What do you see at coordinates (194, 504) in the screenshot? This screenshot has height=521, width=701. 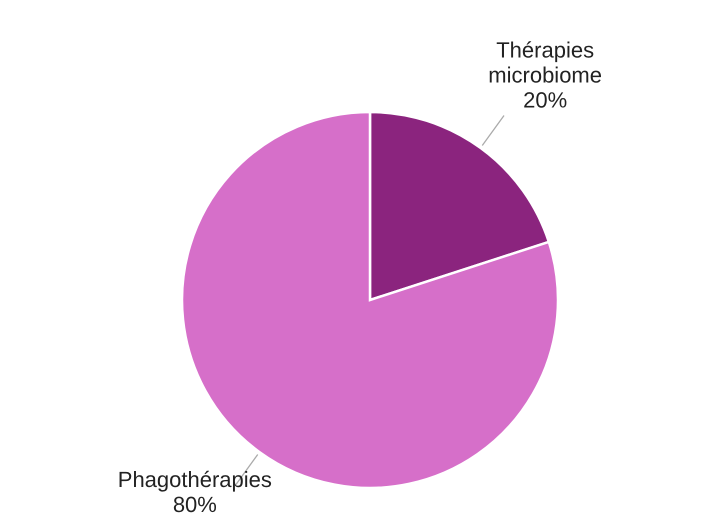 I see `data-label: 80%` at bounding box center [194, 504].